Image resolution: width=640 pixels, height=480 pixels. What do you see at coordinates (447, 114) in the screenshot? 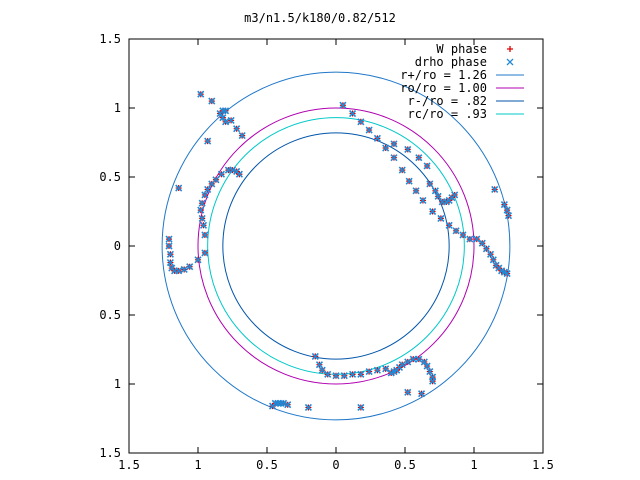
I see `legend-label-5: rc/ro = .93` at bounding box center [447, 114].